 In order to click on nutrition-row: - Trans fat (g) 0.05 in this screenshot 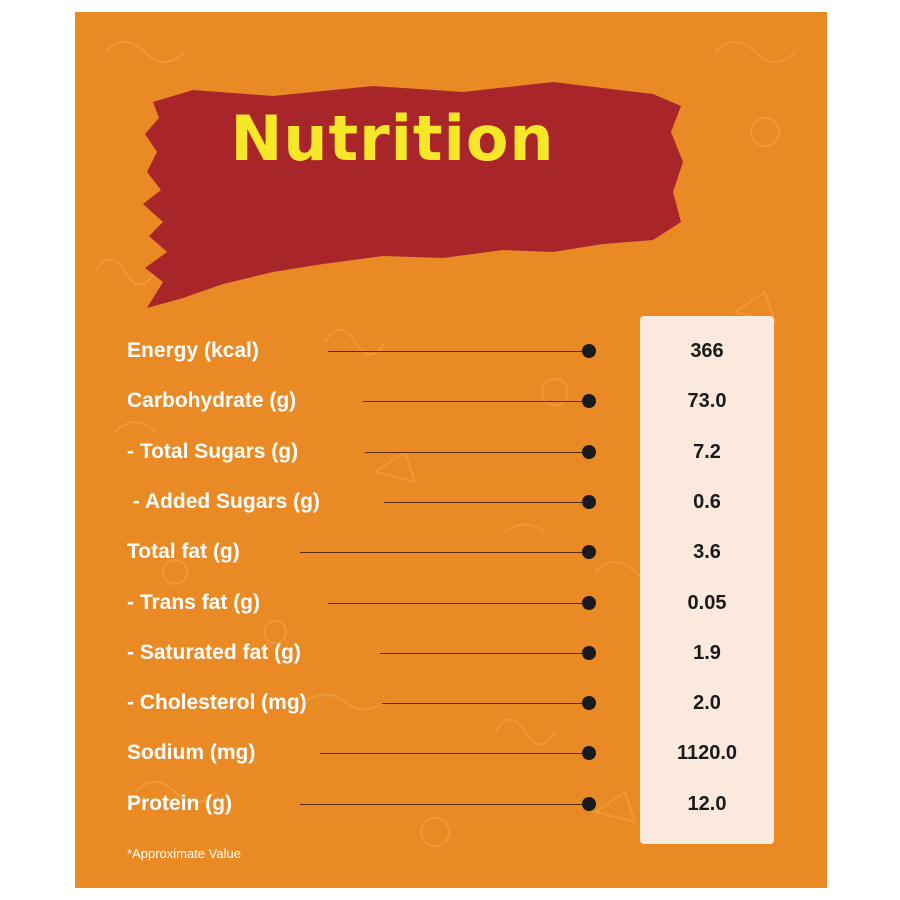, I will do `click(450, 603)`.